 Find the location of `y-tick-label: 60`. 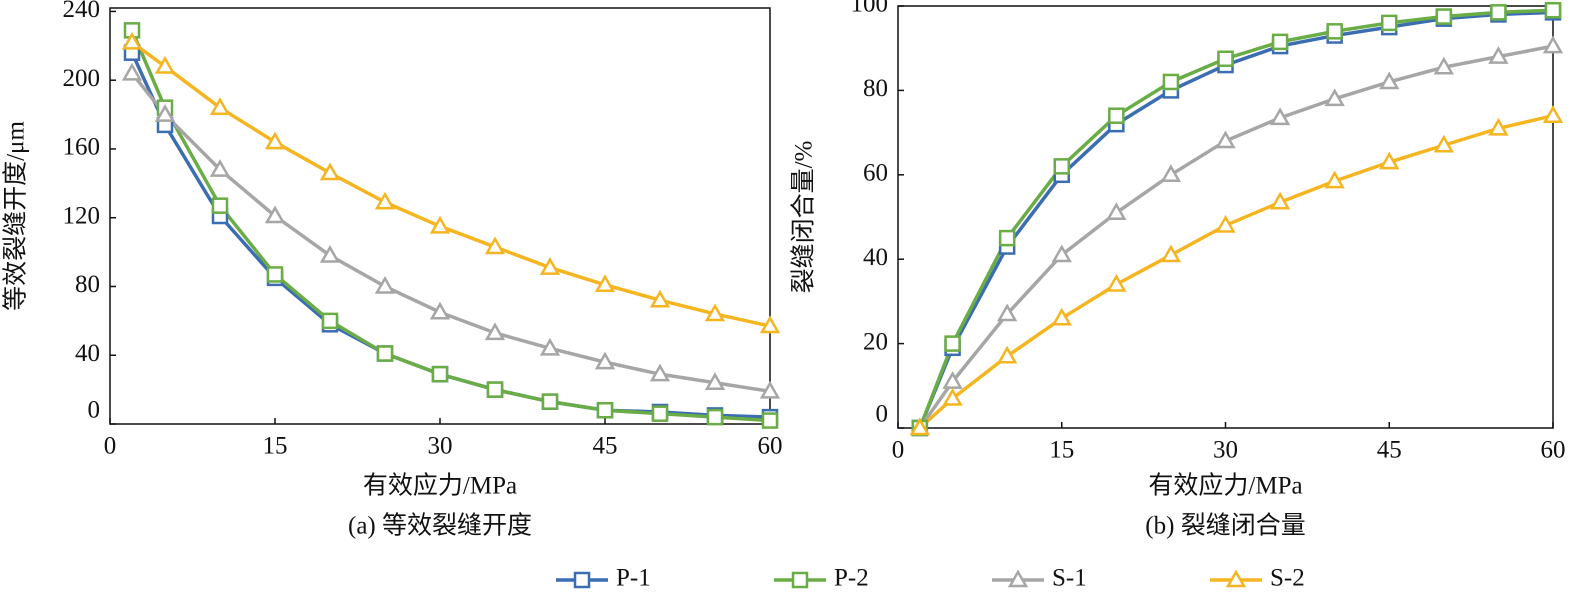

y-tick-label: 60 is located at coordinates (875, 173).